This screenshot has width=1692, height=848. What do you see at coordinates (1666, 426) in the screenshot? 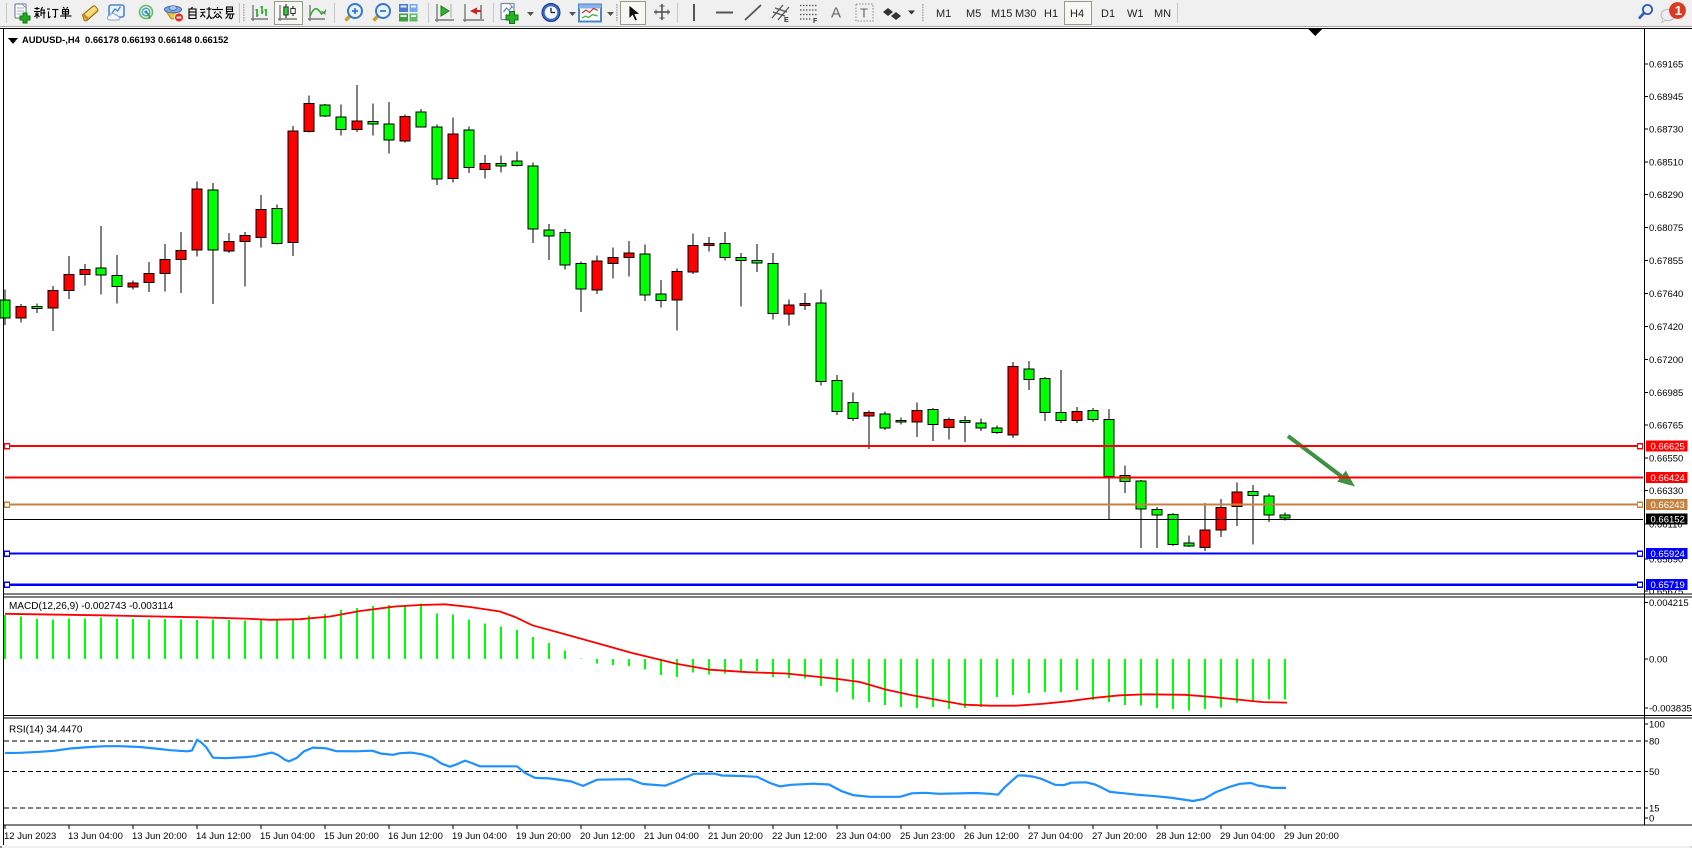
I see `svg-text: 0.66765` at bounding box center [1666, 426].